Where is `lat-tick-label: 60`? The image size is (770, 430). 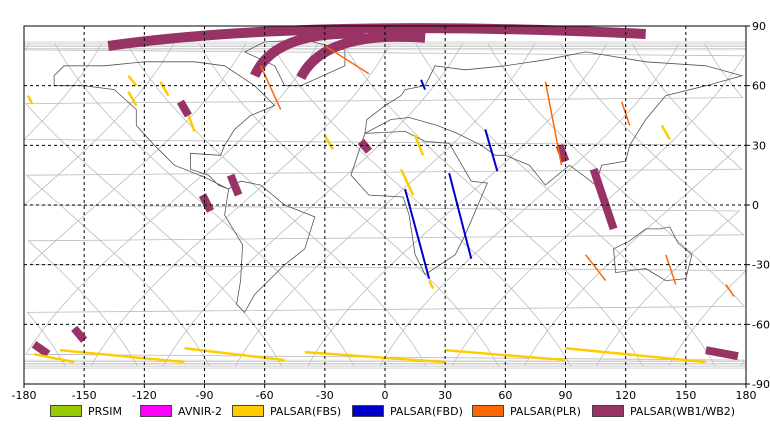 lat-tick-label: 60 is located at coordinates (759, 86).